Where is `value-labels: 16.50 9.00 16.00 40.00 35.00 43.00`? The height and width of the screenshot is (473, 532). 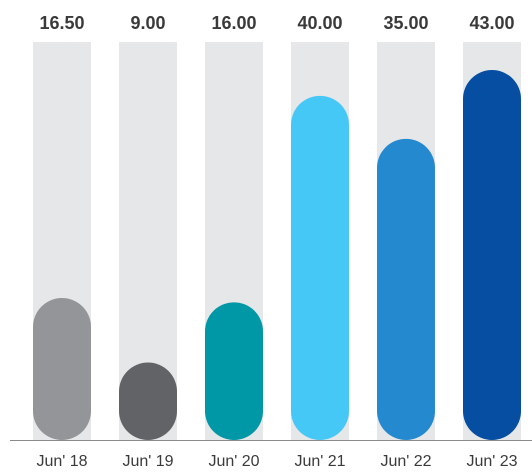
value-labels: 16.50 9.00 16.00 40.00 35.00 43.00 is located at coordinates (276, 23).